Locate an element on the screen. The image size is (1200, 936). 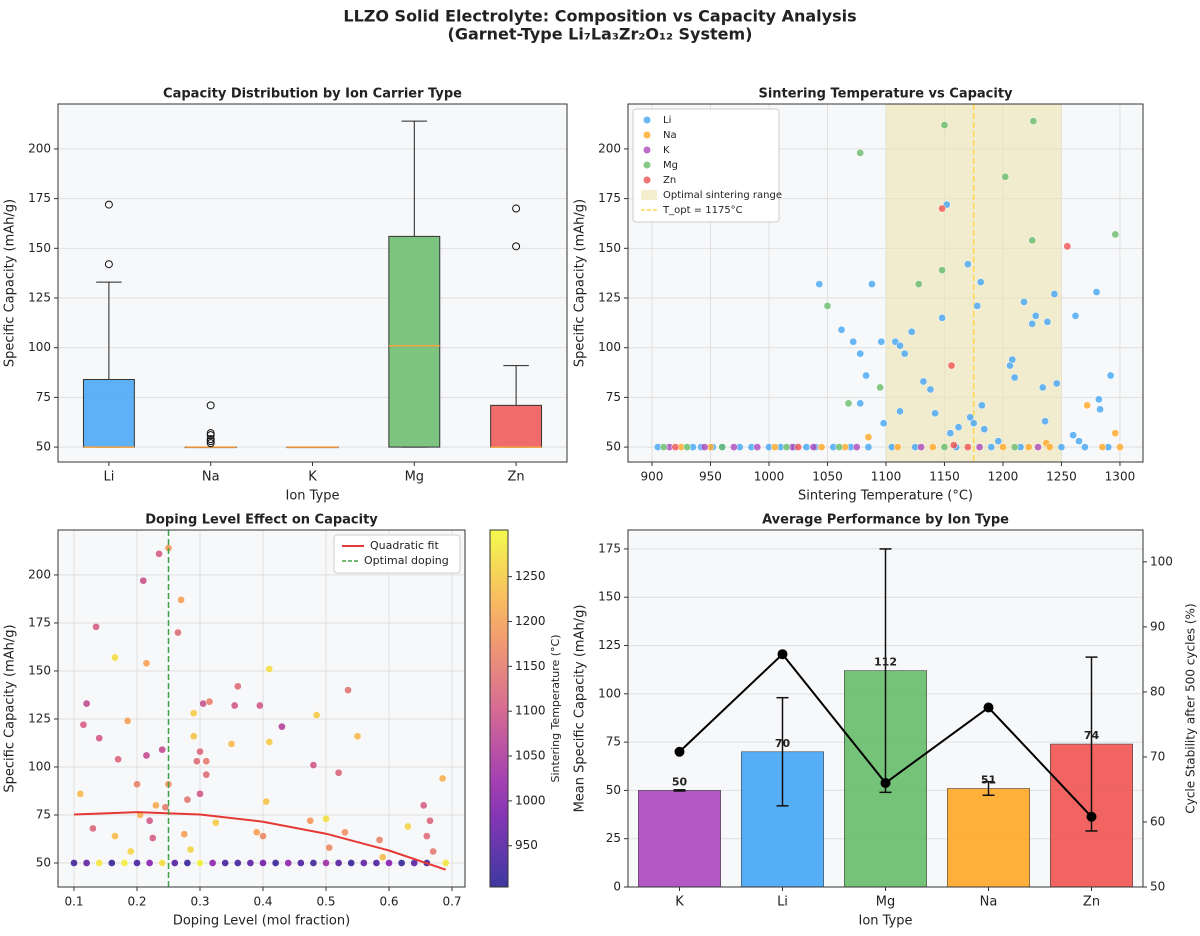
legend-label: Mg is located at coordinates (670, 165).